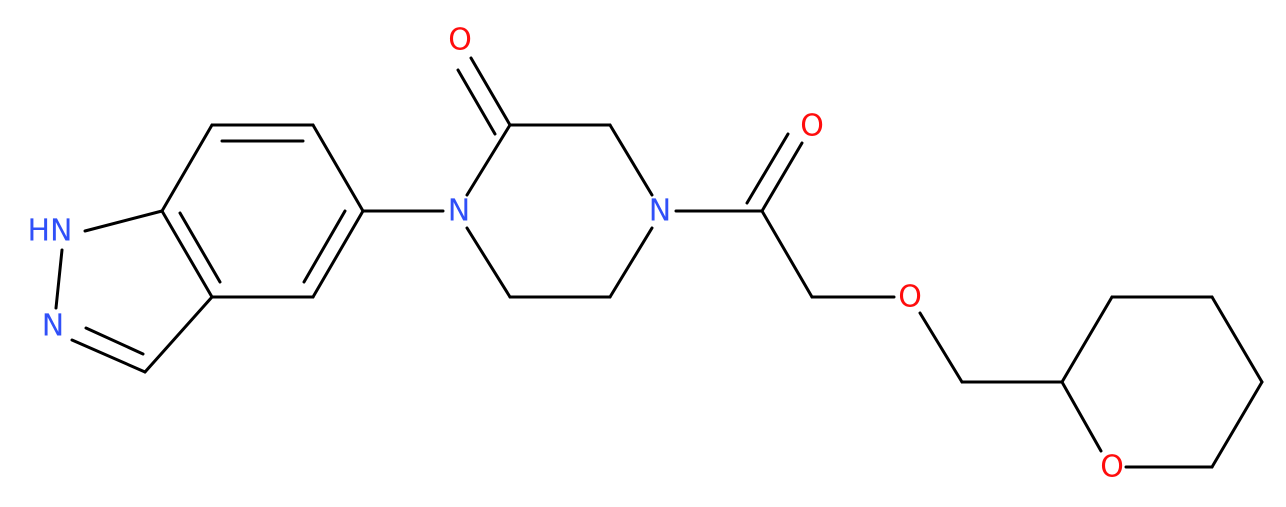 The image size is (1286, 507). What do you see at coordinates (50, 231) in the screenshot?
I see `atom-label: HN` at bounding box center [50, 231].